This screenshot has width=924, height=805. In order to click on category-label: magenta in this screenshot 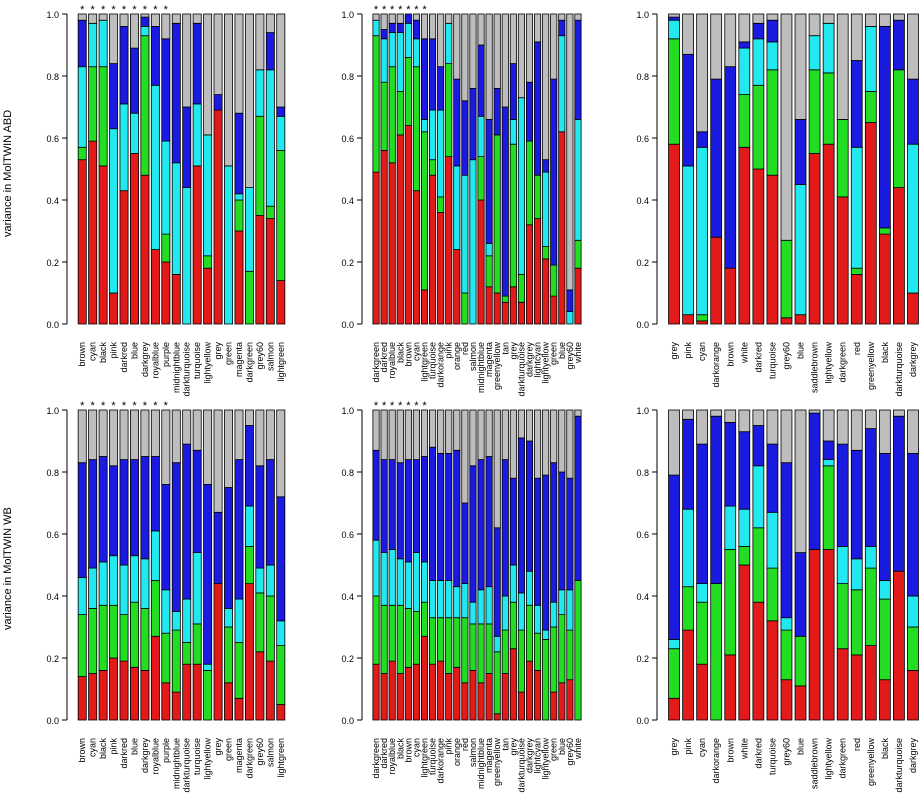, I will do `click(239, 359)`.